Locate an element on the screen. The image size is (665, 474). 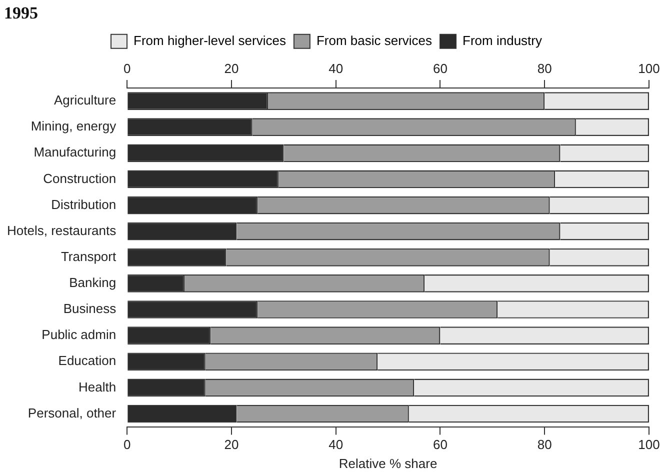
x2-tick-label: 20 is located at coordinates (231, 444).